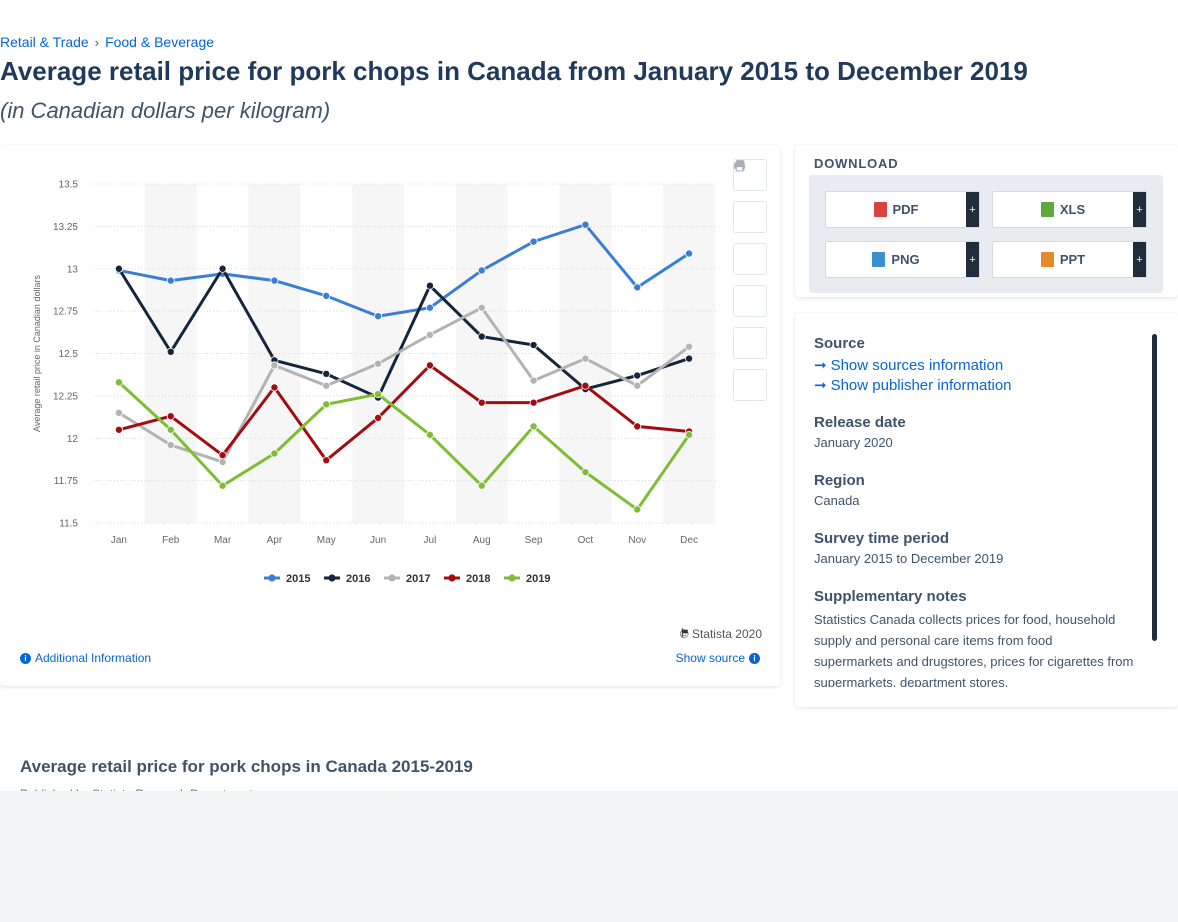  What do you see at coordinates (837, 500) in the screenshot?
I see `region-value: Canada` at bounding box center [837, 500].